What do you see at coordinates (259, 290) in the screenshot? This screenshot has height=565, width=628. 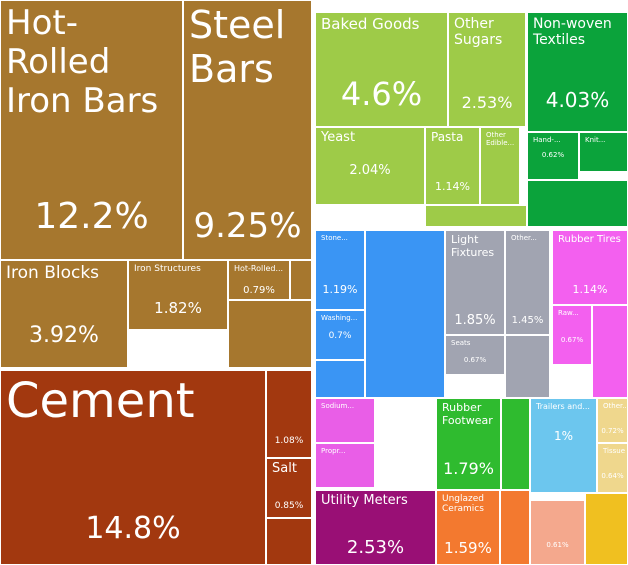 I see `tile-value: 0.79%` at bounding box center [259, 290].